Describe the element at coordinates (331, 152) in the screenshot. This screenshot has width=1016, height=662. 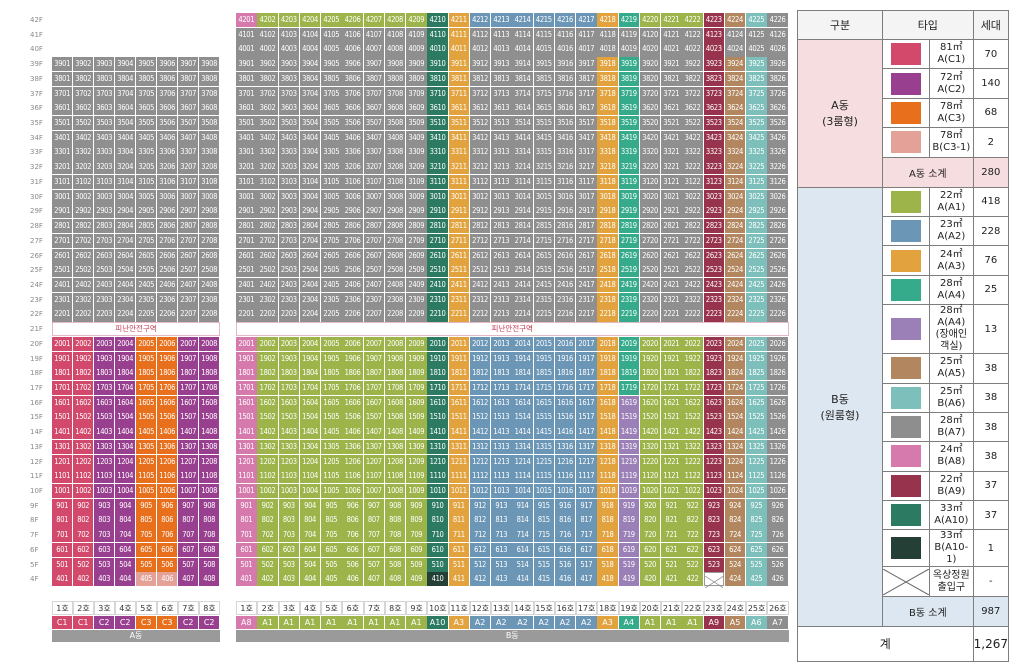
I see `unit-cell: 3305` at that location.